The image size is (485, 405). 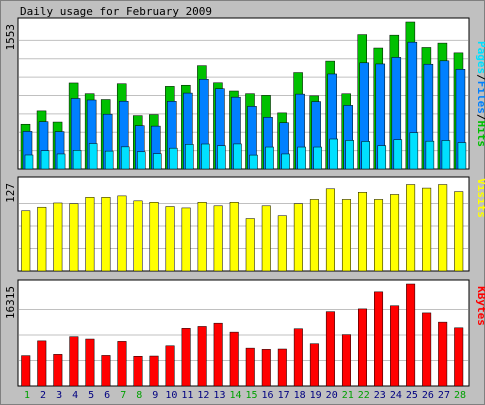 I want to click on x-tick-label: 20, so click(x=332, y=395).